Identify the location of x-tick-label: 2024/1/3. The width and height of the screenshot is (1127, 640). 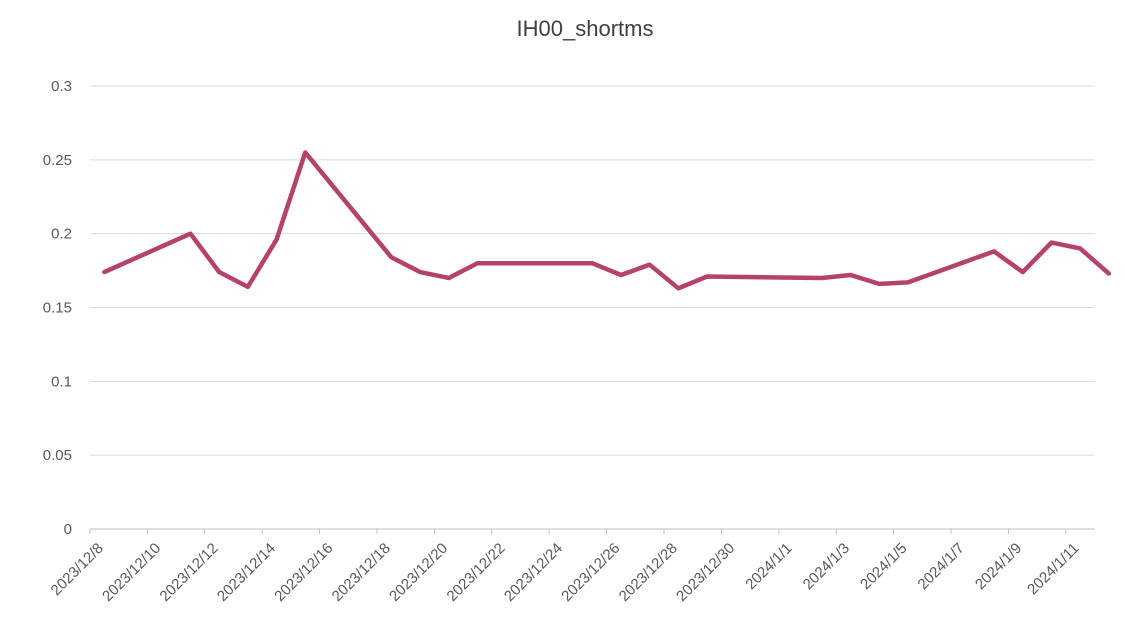
(826, 566).